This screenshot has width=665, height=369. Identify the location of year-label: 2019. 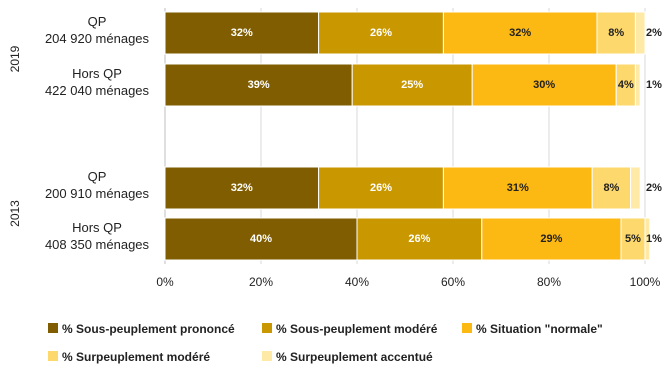
(15, 58).